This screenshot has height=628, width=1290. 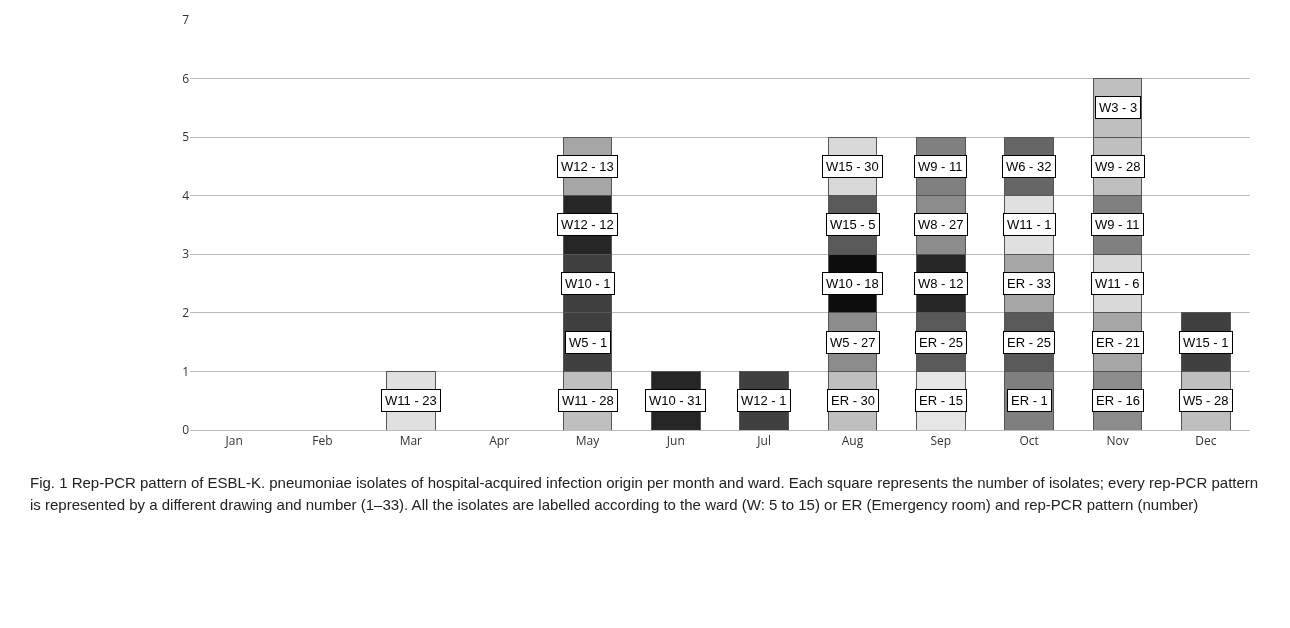 I want to click on annotation: W9 - 28, so click(x=1118, y=166).